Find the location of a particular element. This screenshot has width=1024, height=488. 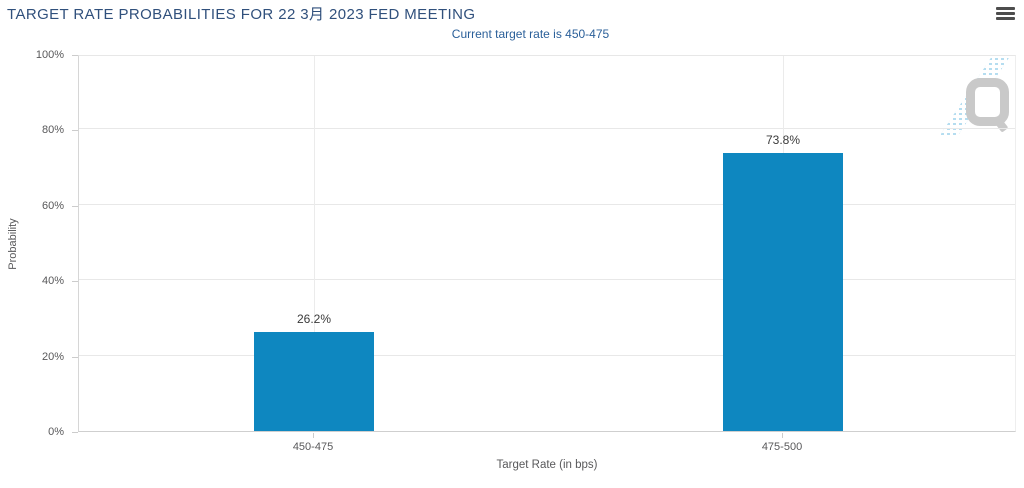

watermark-q-logo is located at coordinates (976, 98).